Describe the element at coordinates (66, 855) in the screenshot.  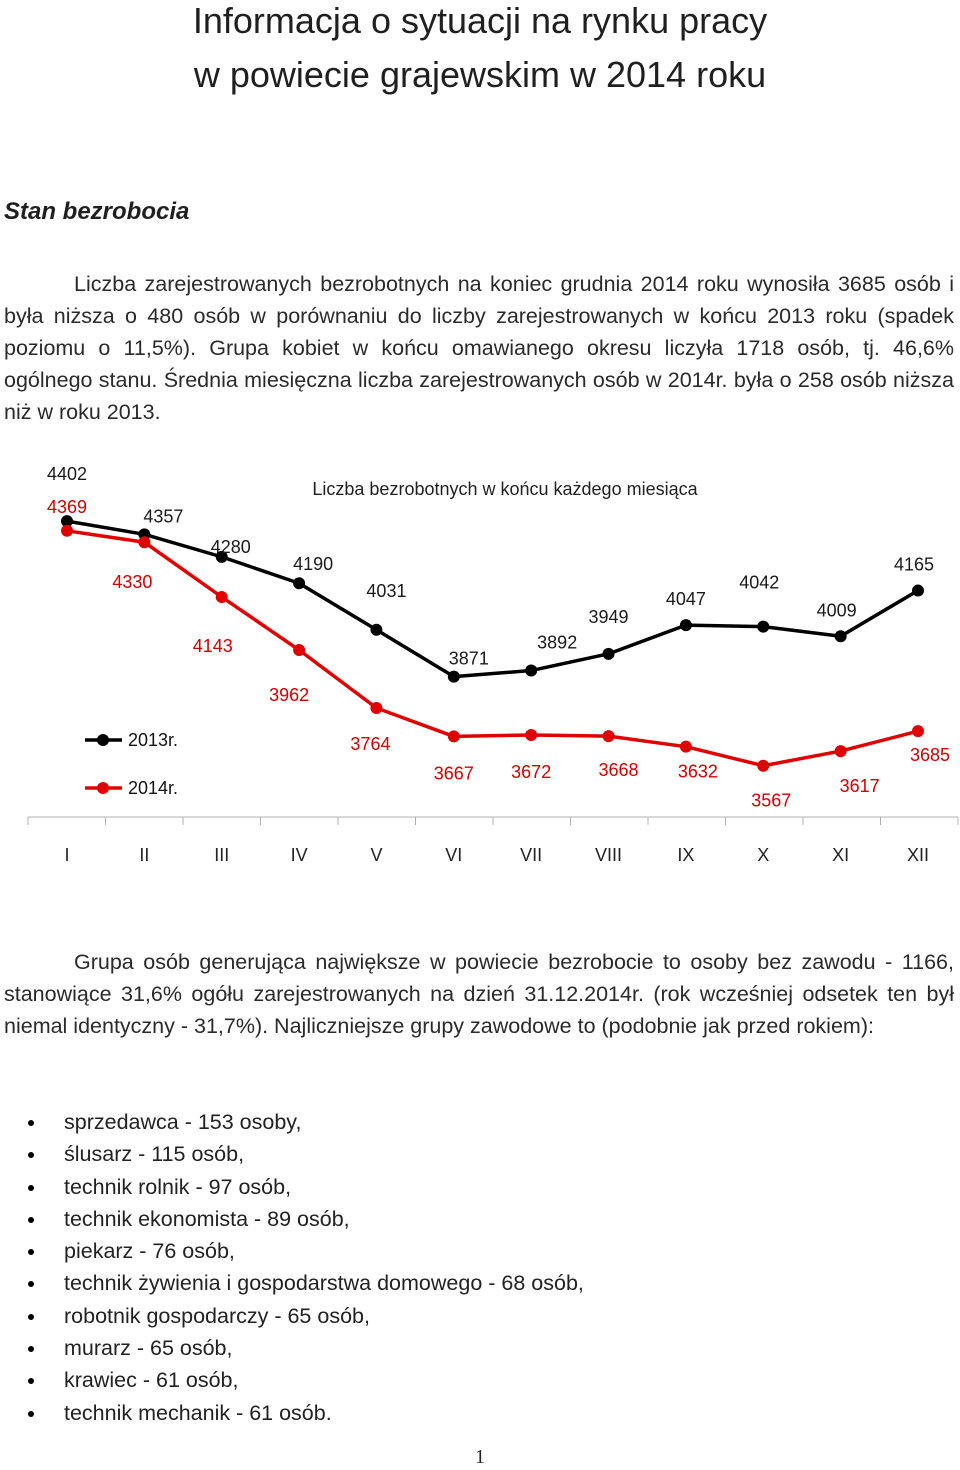
I see `x-tick-label: I` at that location.